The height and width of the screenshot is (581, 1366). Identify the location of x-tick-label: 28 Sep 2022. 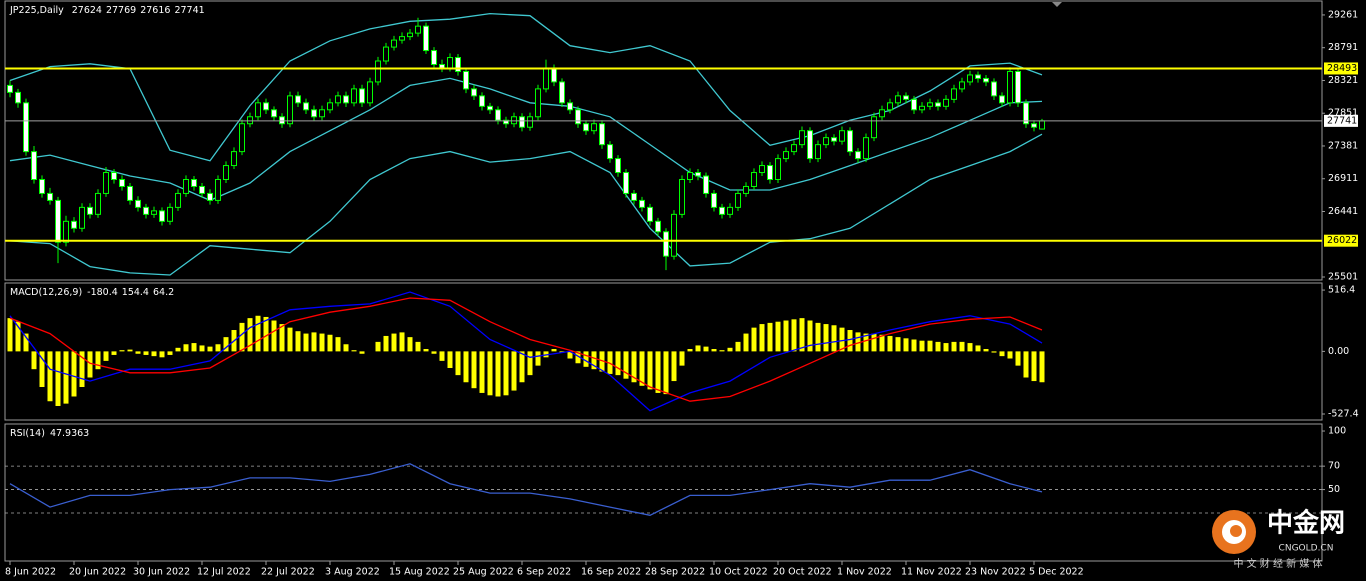
(675, 572).